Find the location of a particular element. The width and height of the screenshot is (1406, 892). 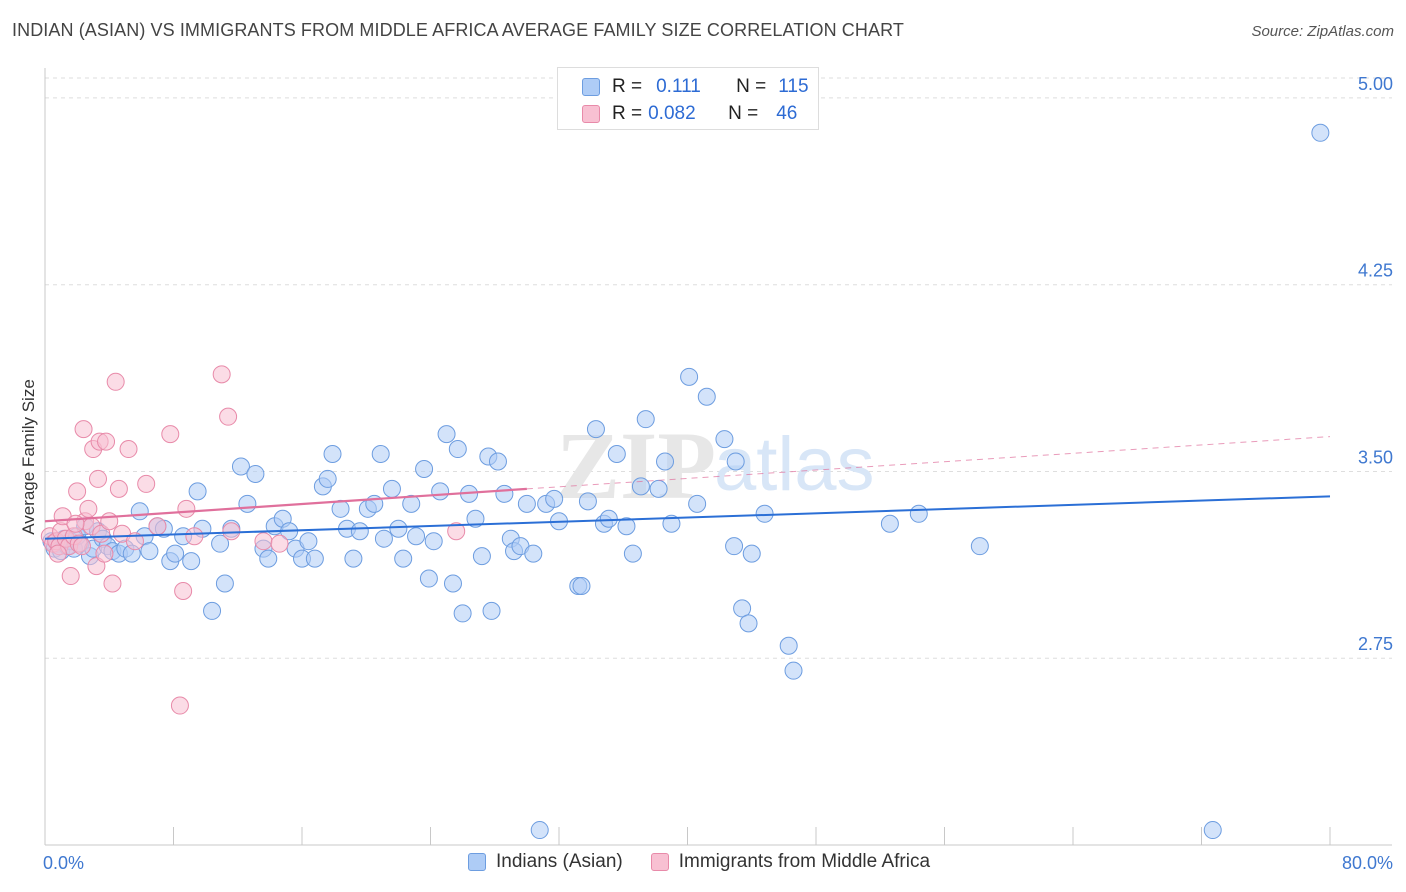

trend-lines is located at coordinates (687, 488).